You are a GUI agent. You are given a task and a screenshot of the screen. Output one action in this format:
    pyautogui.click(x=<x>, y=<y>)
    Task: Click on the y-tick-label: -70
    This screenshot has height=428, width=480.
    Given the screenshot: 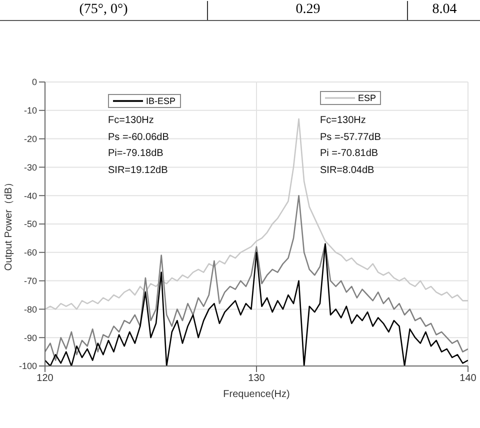 What is the action you would take?
    pyautogui.click(x=30, y=281)
    